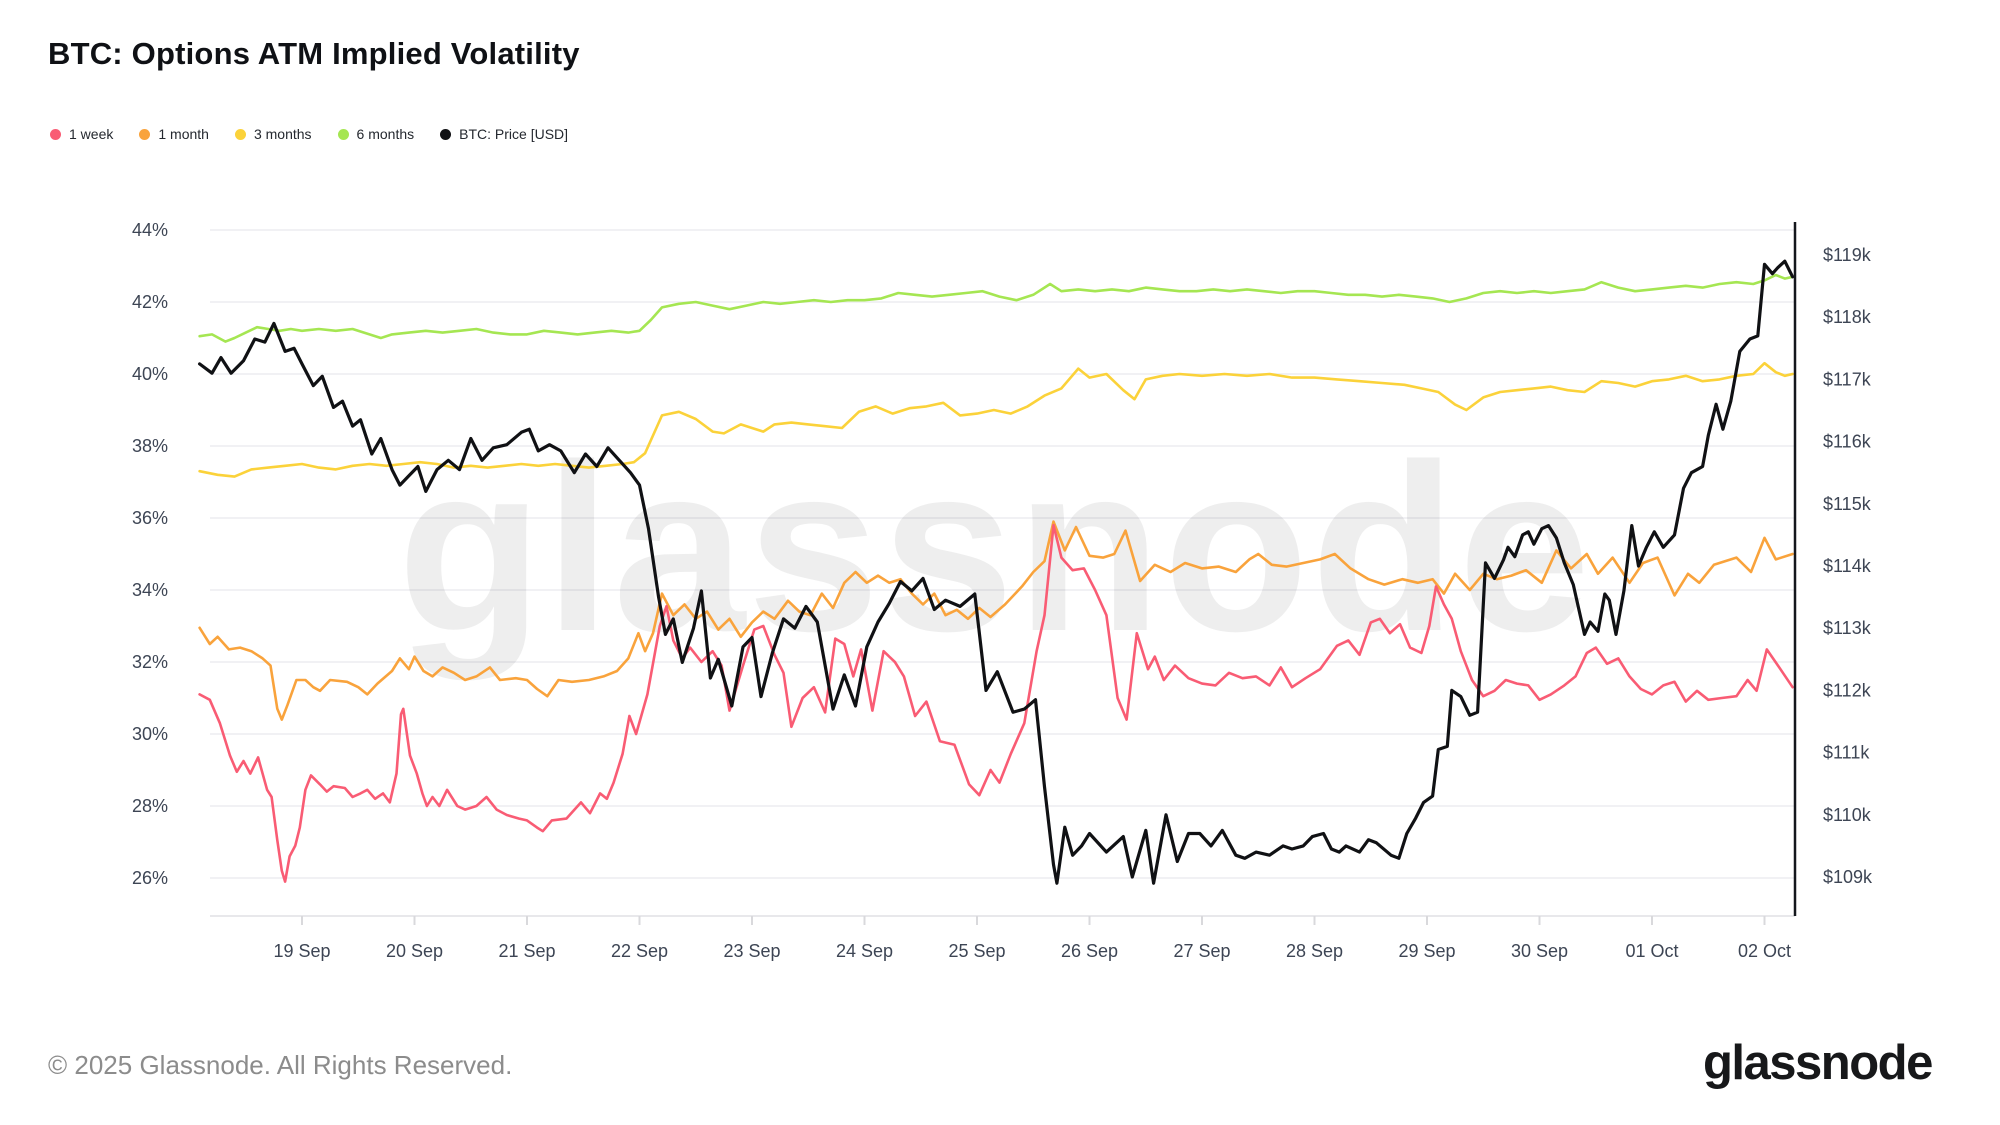  Describe the element at coordinates (514, 134) in the screenshot. I see `legend-label: BTC: Price [USD]` at that location.